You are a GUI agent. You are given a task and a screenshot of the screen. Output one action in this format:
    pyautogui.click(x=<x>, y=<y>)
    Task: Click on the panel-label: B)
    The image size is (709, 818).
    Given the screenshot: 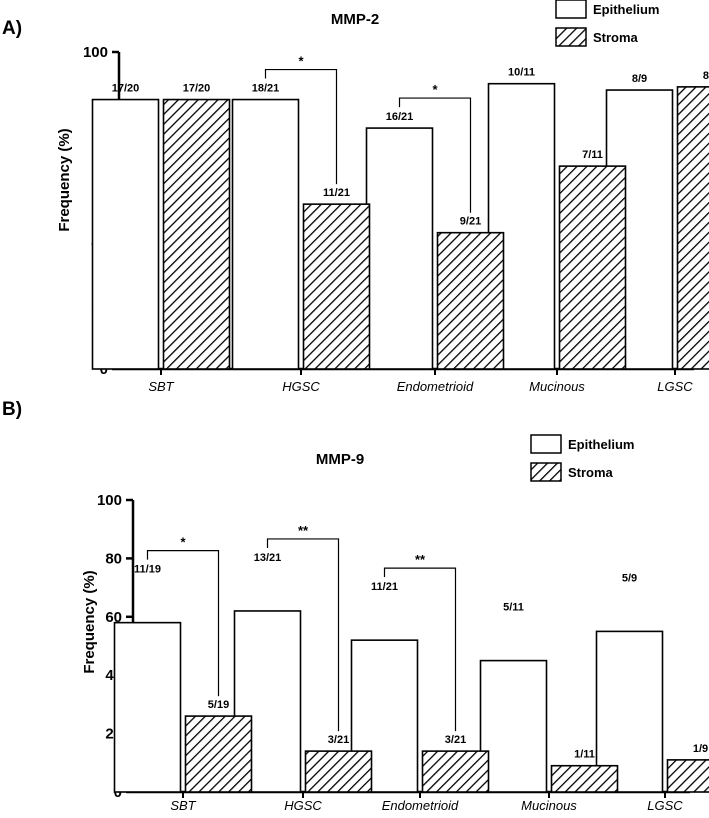 What is the action you would take?
    pyautogui.click(x=12, y=409)
    